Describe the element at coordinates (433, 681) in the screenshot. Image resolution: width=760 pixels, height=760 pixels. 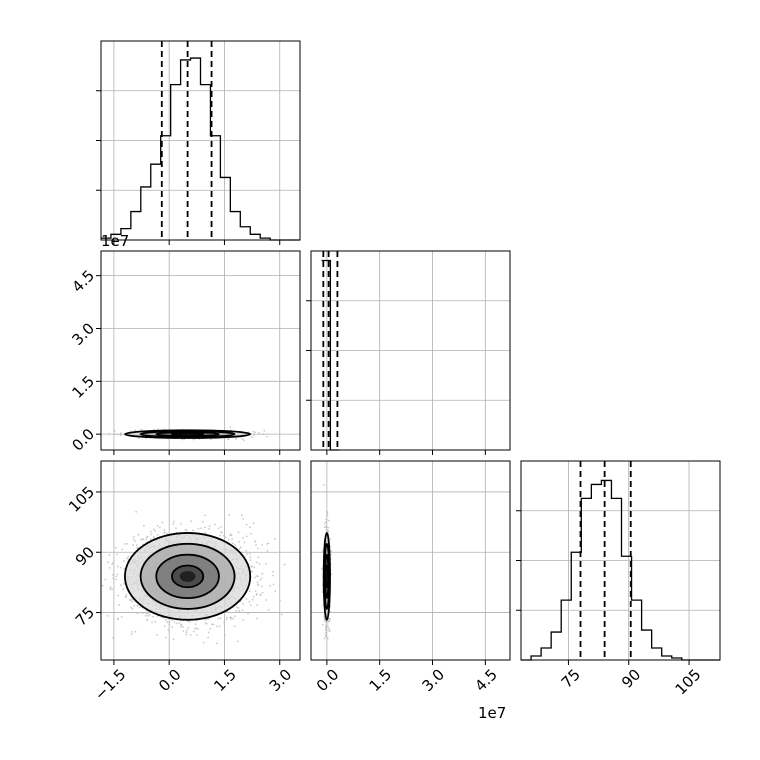
I see `x-tick-label: 3.0` at that location.